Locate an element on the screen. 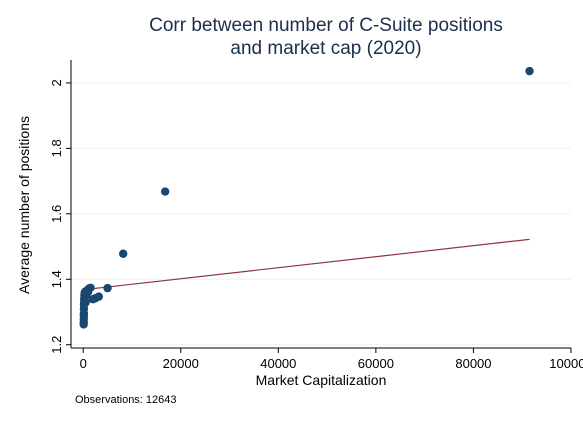 This screenshot has width=583, height=424. x-tick-label: 60000 is located at coordinates (376, 363).